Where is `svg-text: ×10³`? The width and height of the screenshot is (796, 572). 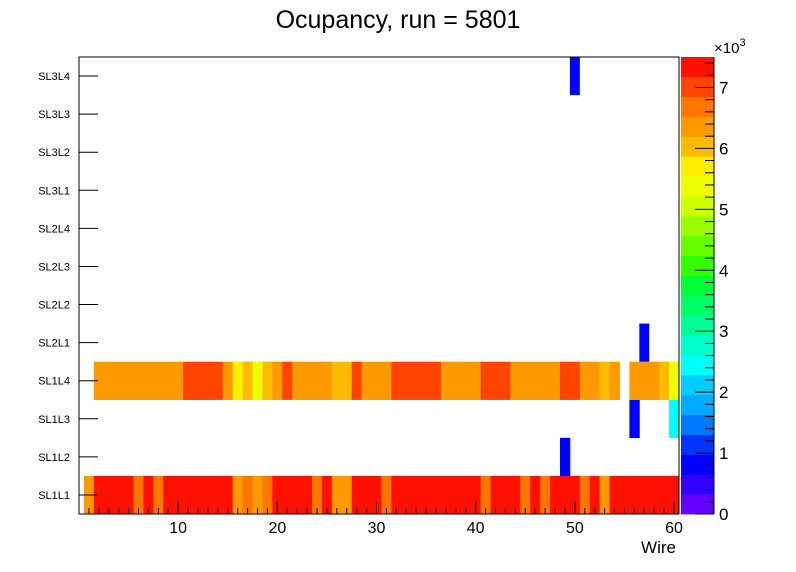 svg-text: ×10³ is located at coordinates (730, 47).